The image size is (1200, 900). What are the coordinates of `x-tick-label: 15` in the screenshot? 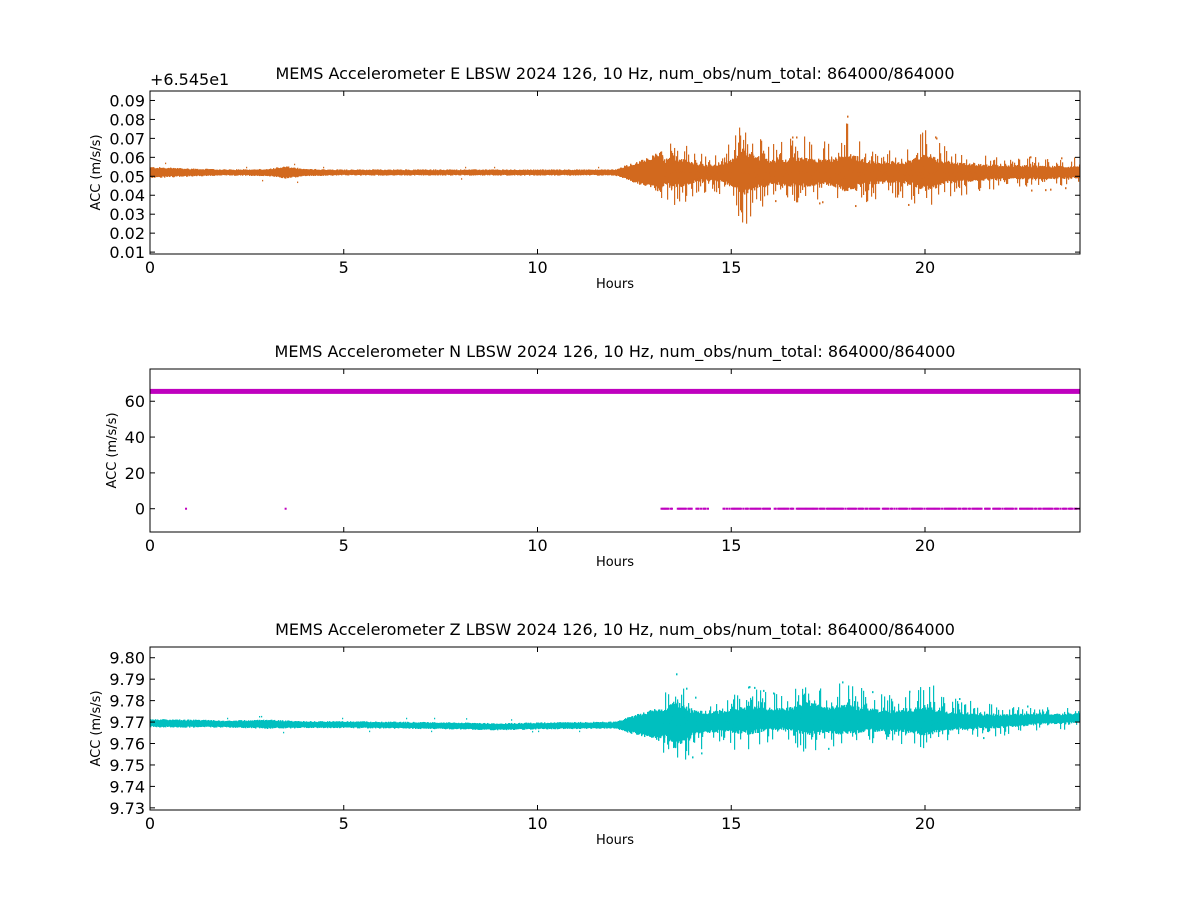 It's located at (731, 823).